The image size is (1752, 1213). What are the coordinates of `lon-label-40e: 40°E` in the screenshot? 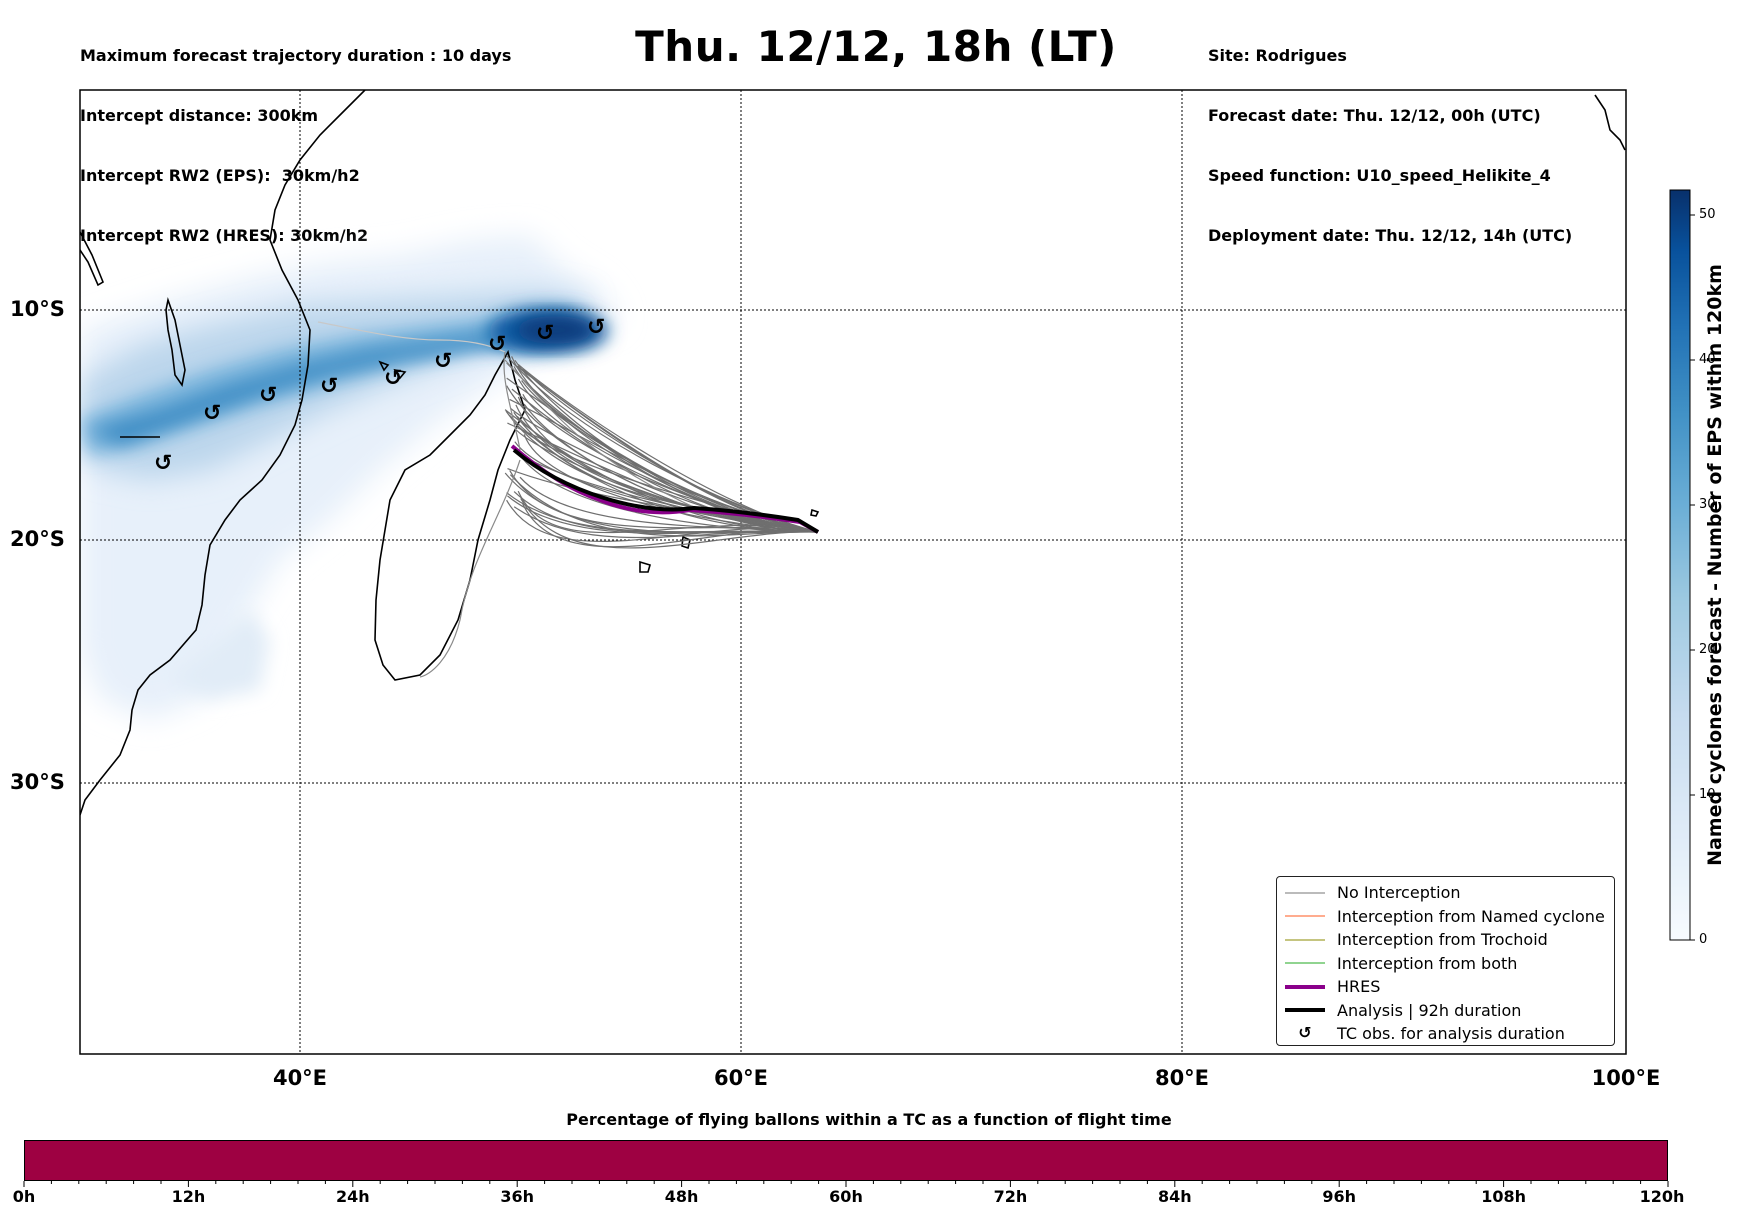 It's located at (300, 1078).